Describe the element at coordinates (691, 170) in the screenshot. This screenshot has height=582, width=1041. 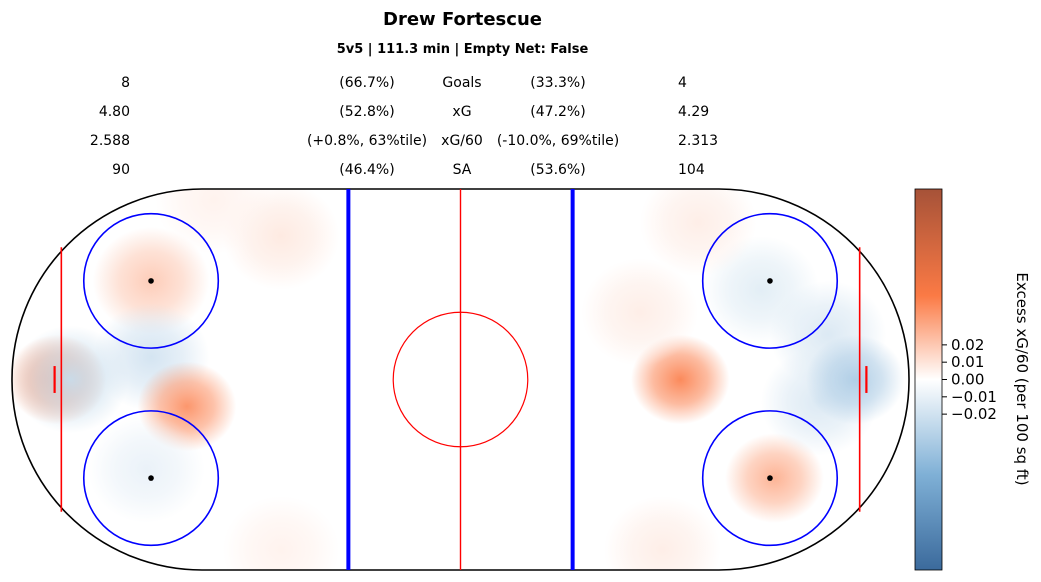
I see `stat-right-value: 104` at that location.